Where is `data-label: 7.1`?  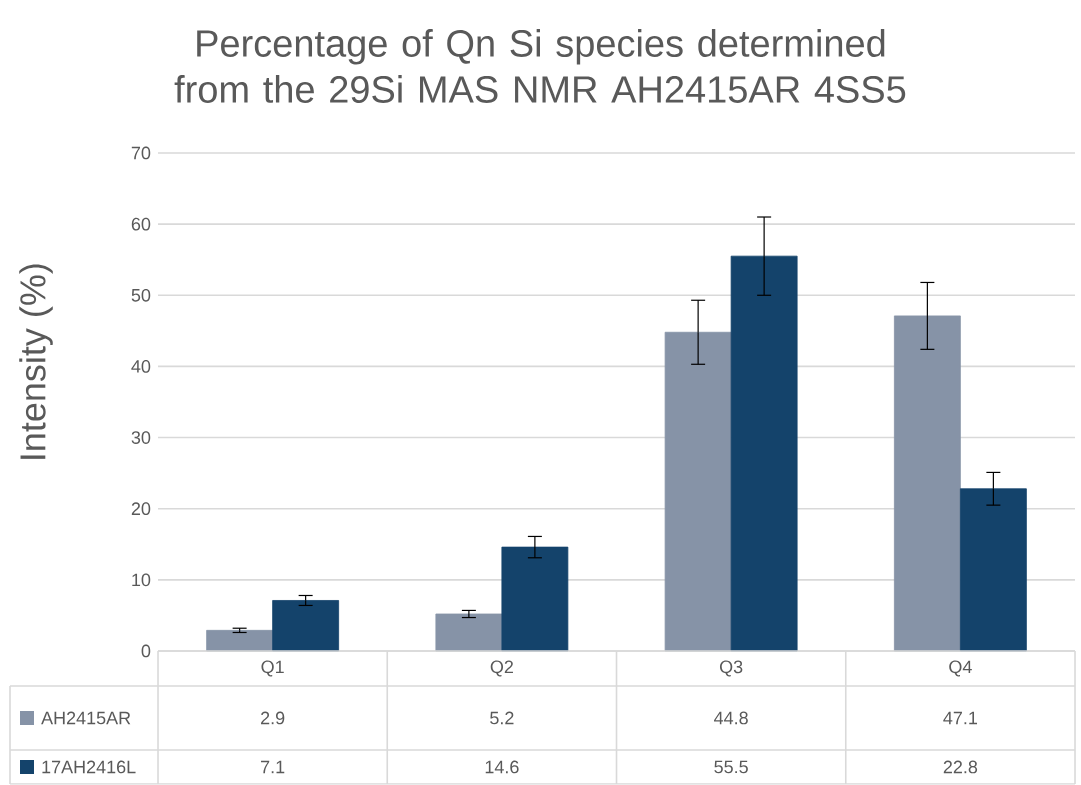 data-label: 7.1 is located at coordinates (273, 767).